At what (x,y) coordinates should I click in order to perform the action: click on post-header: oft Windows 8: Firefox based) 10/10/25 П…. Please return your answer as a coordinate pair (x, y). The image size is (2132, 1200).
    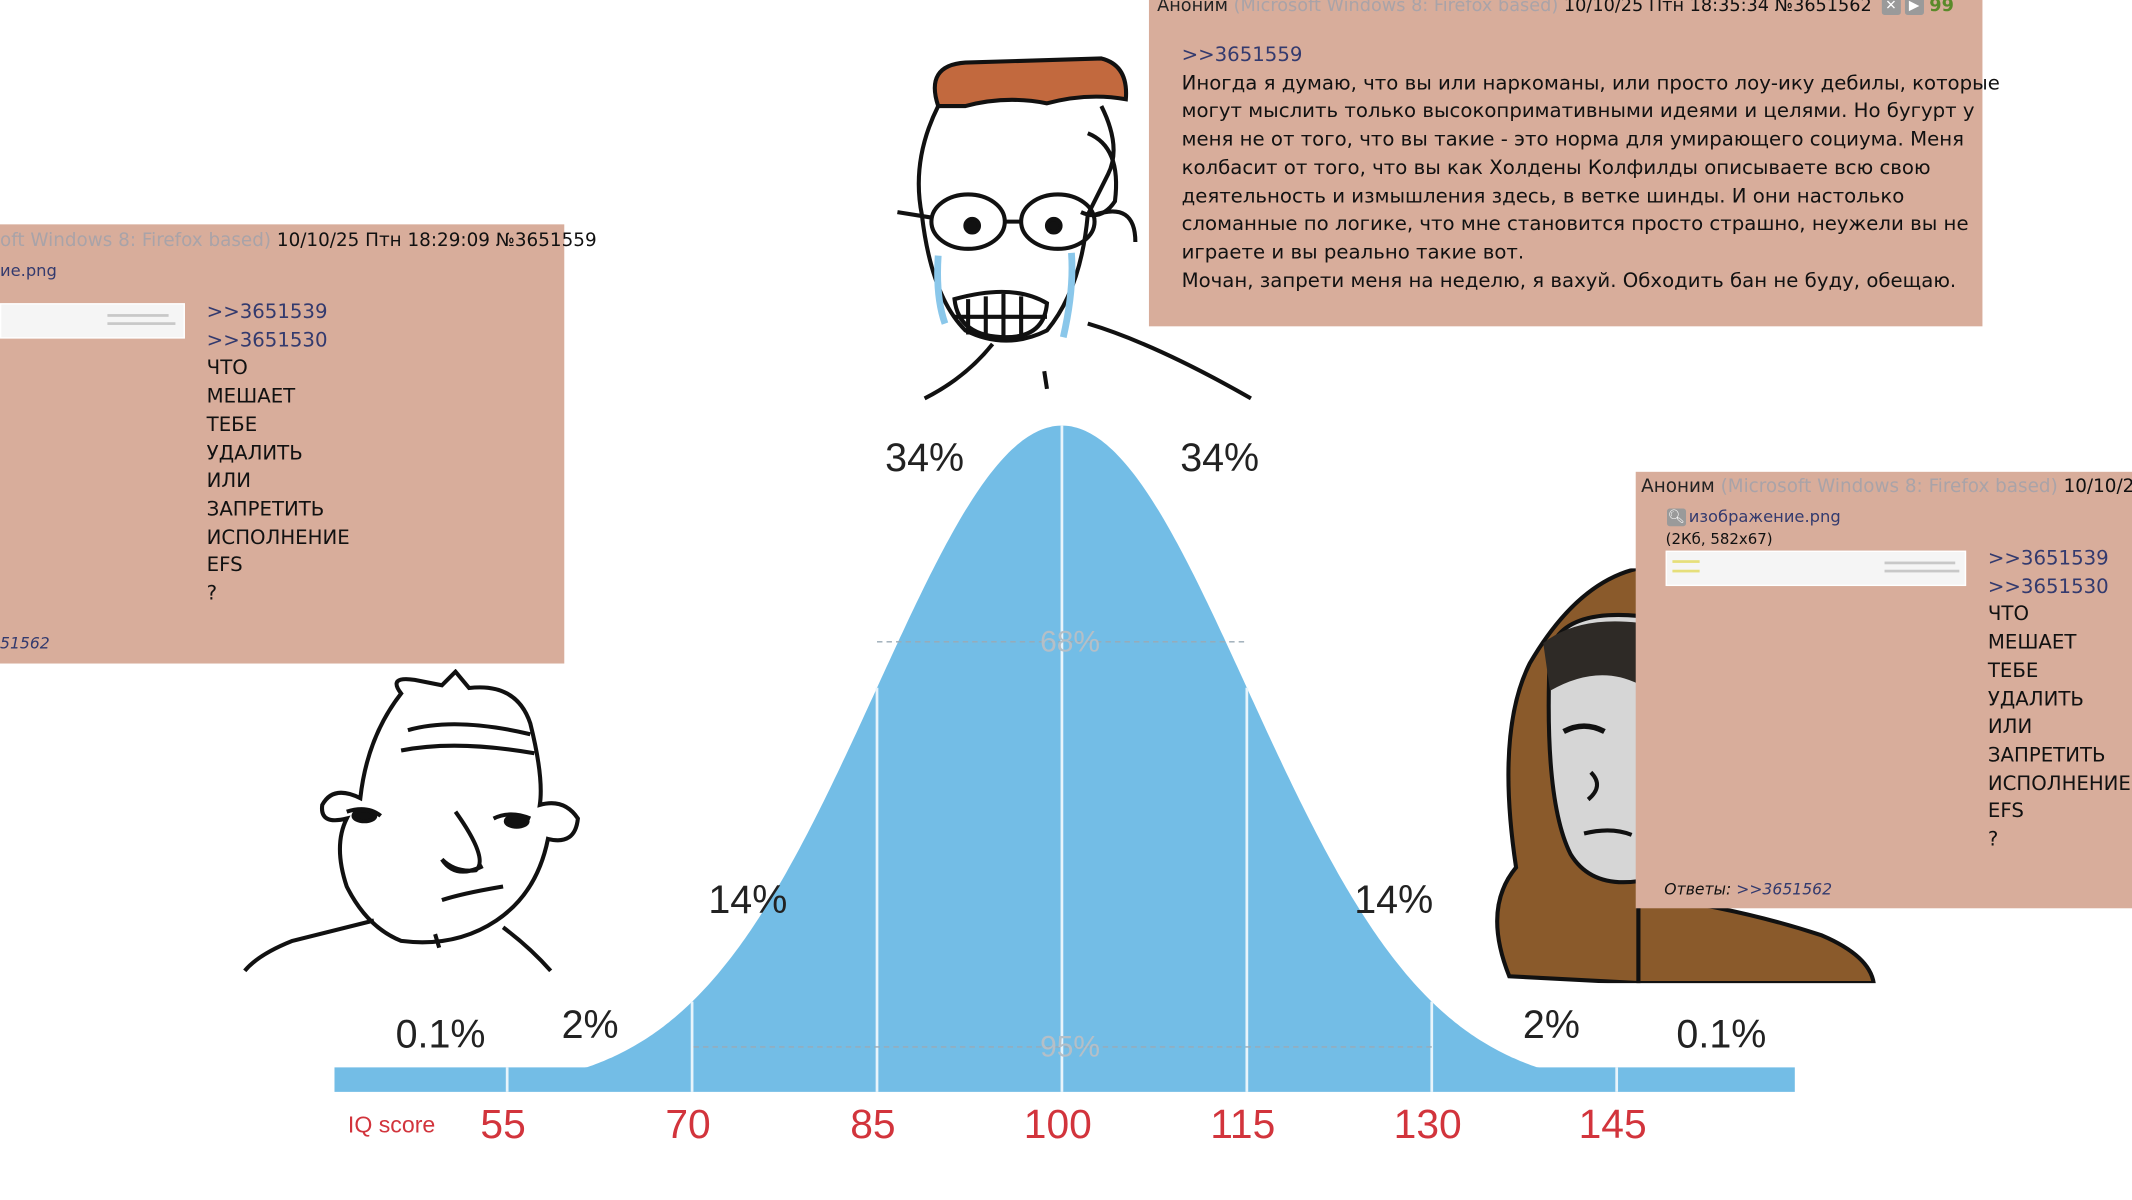
    Looking at the image, I should click on (298, 241).